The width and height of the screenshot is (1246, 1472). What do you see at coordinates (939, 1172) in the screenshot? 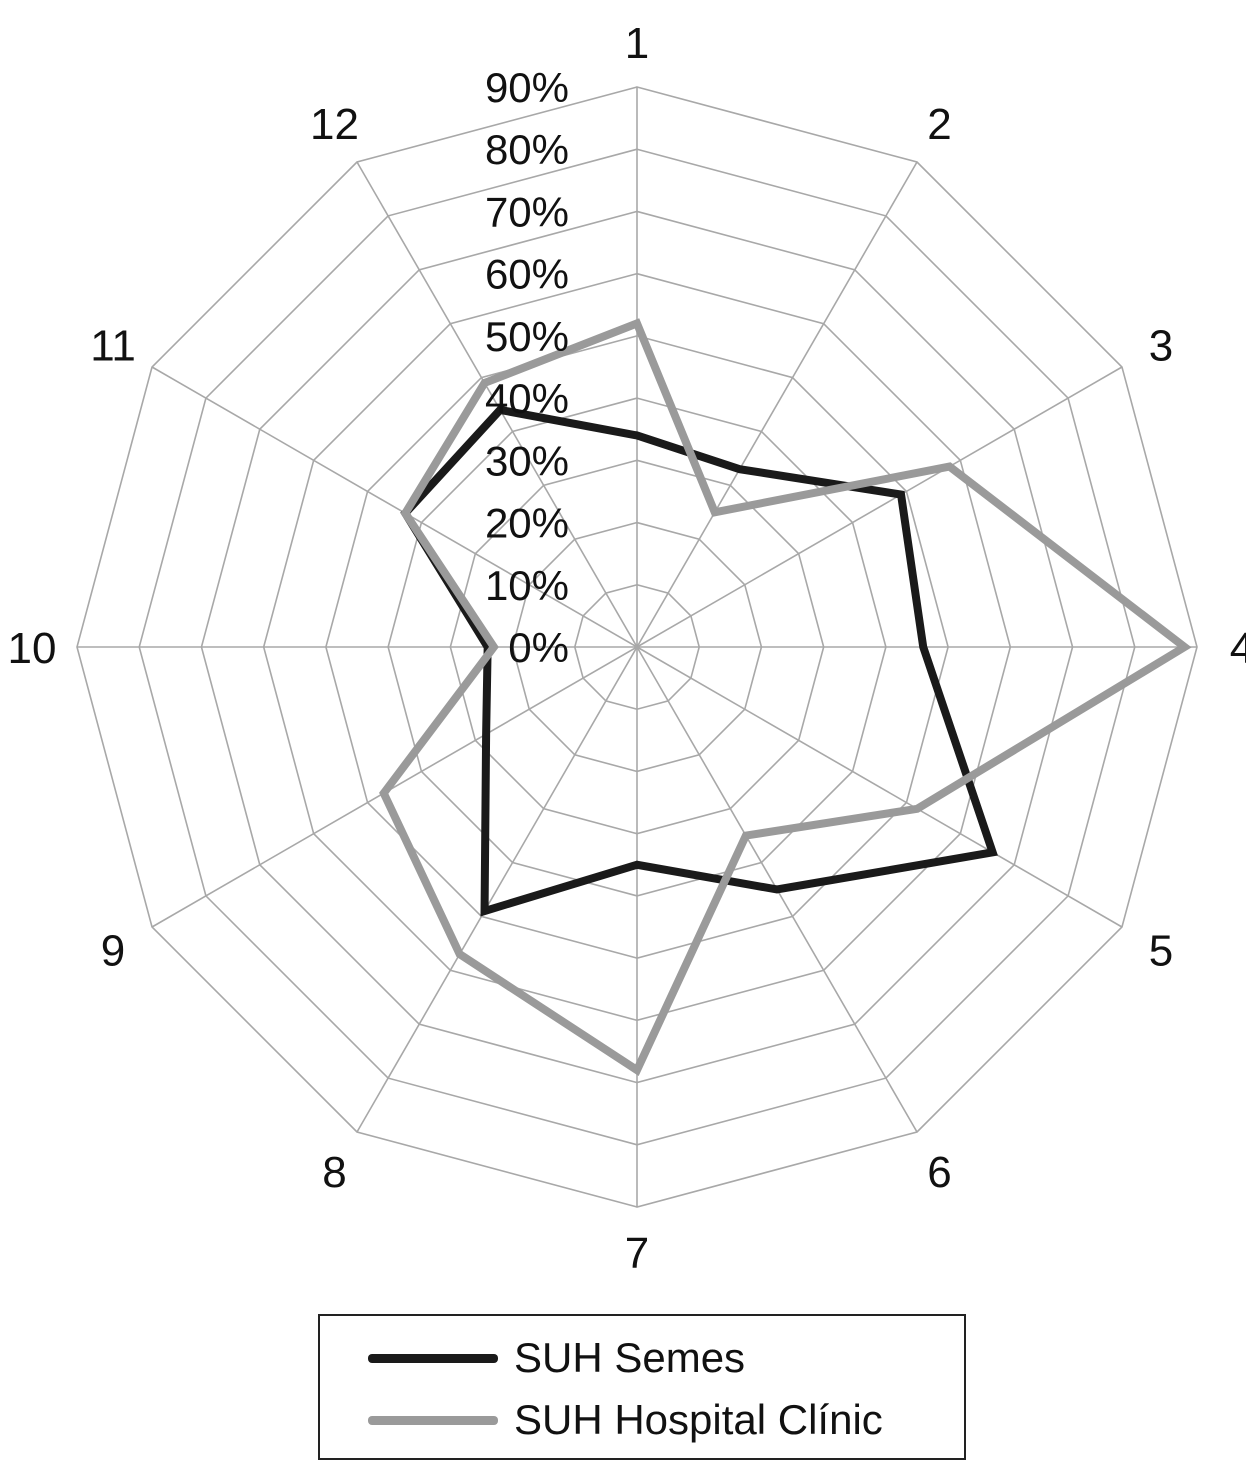
I see `category-label: 6` at bounding box center [939, 1172].